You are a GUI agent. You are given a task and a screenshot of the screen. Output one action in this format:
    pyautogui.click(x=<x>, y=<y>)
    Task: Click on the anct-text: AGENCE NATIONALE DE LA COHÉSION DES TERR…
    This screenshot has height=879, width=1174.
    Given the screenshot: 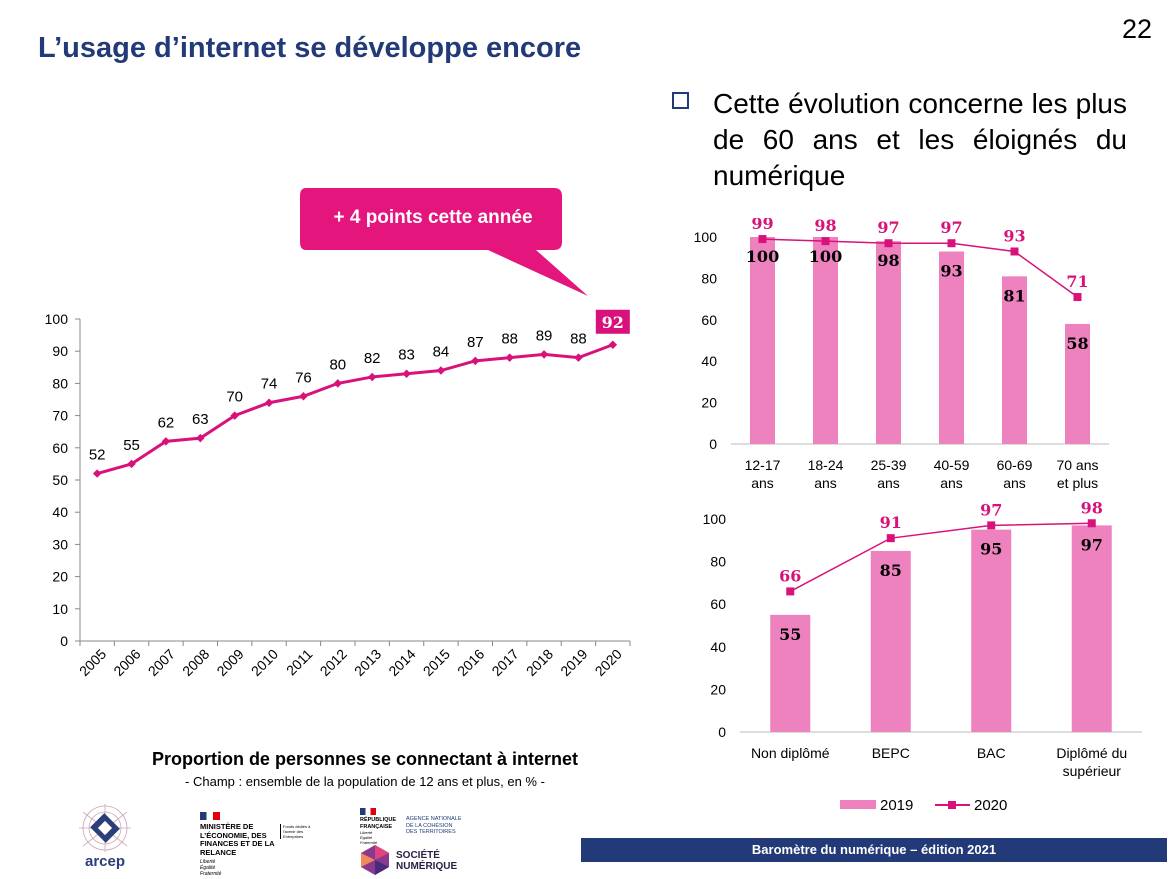 What is the action you would take?
    pyautogui.click(x=434, y=825)
    